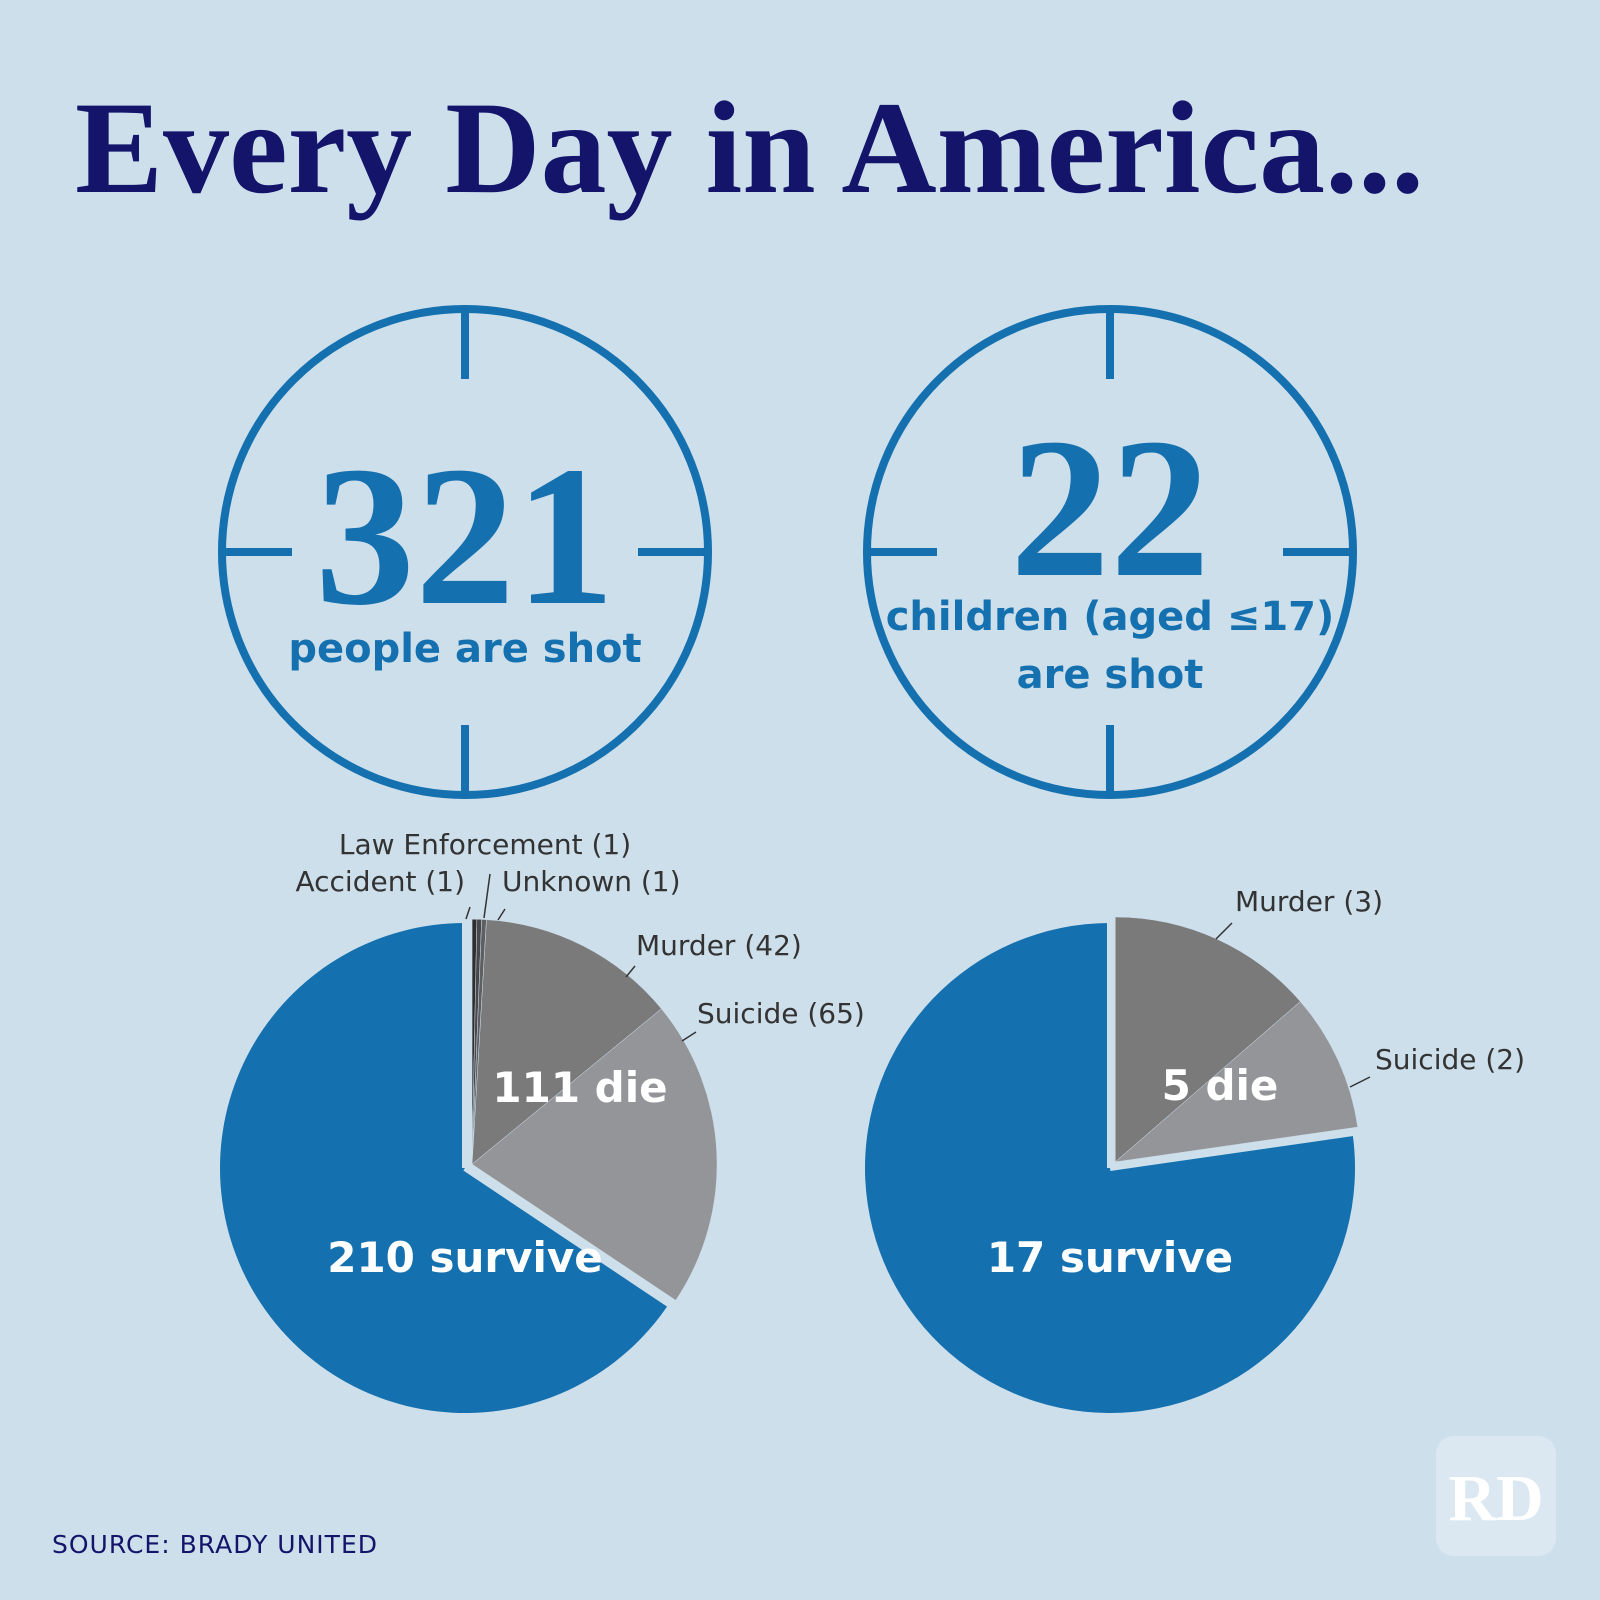 The width and height of the screenshot is (1600, 1600). What do you see at coordinates (719, 945) in the screenshot?
I see `slice-label: Murder (42)` at bounding box center [719, 945].